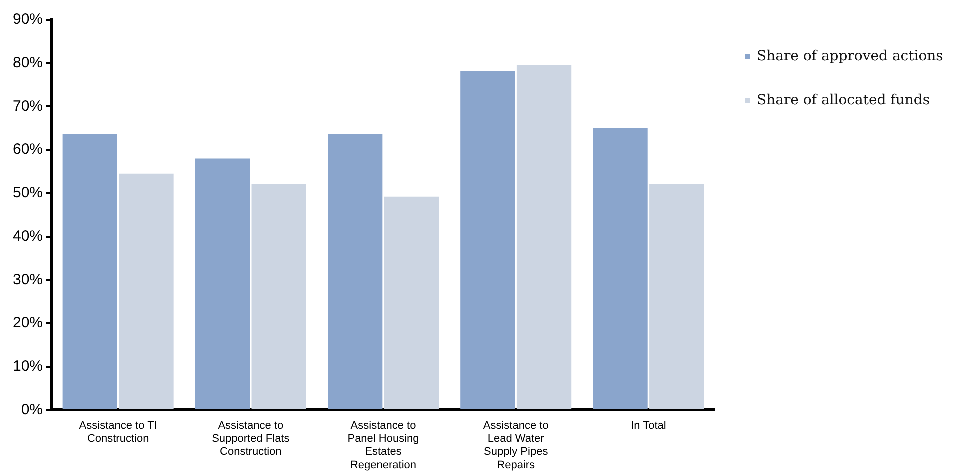 This screenshot has width=970, height=475. What do you see at coordinates (28, 193) in the screenshot?
I see `y-tick-label: 50%` at bounding box center [28, 193].